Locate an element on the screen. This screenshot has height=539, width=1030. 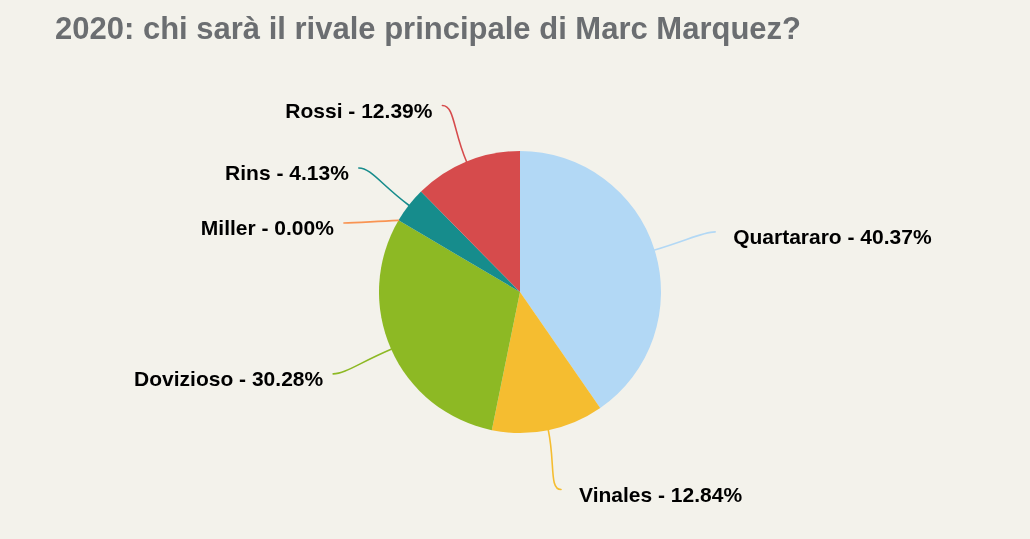
slice-label: Rossi - is located at coordinates (320, 110).